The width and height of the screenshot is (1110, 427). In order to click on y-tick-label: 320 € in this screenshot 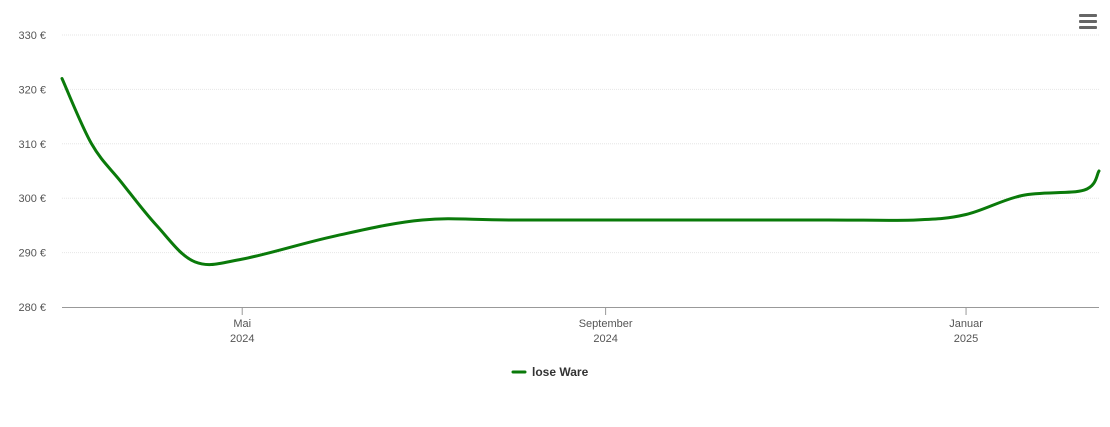, I will do `click(32, 90)`.